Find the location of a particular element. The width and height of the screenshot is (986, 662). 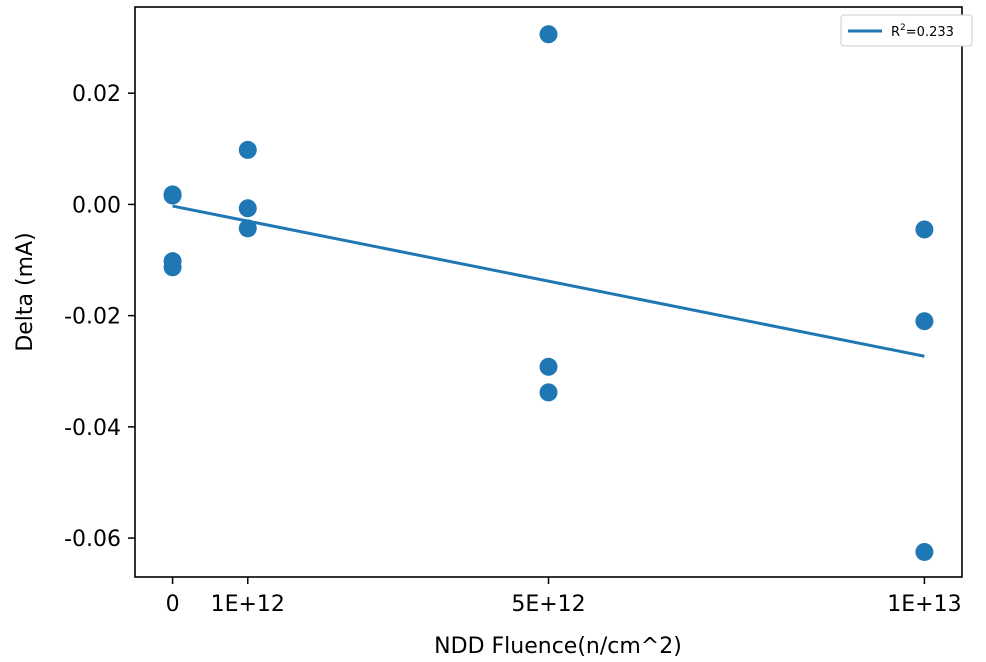

legend-box is located at coordinates (906, 30).